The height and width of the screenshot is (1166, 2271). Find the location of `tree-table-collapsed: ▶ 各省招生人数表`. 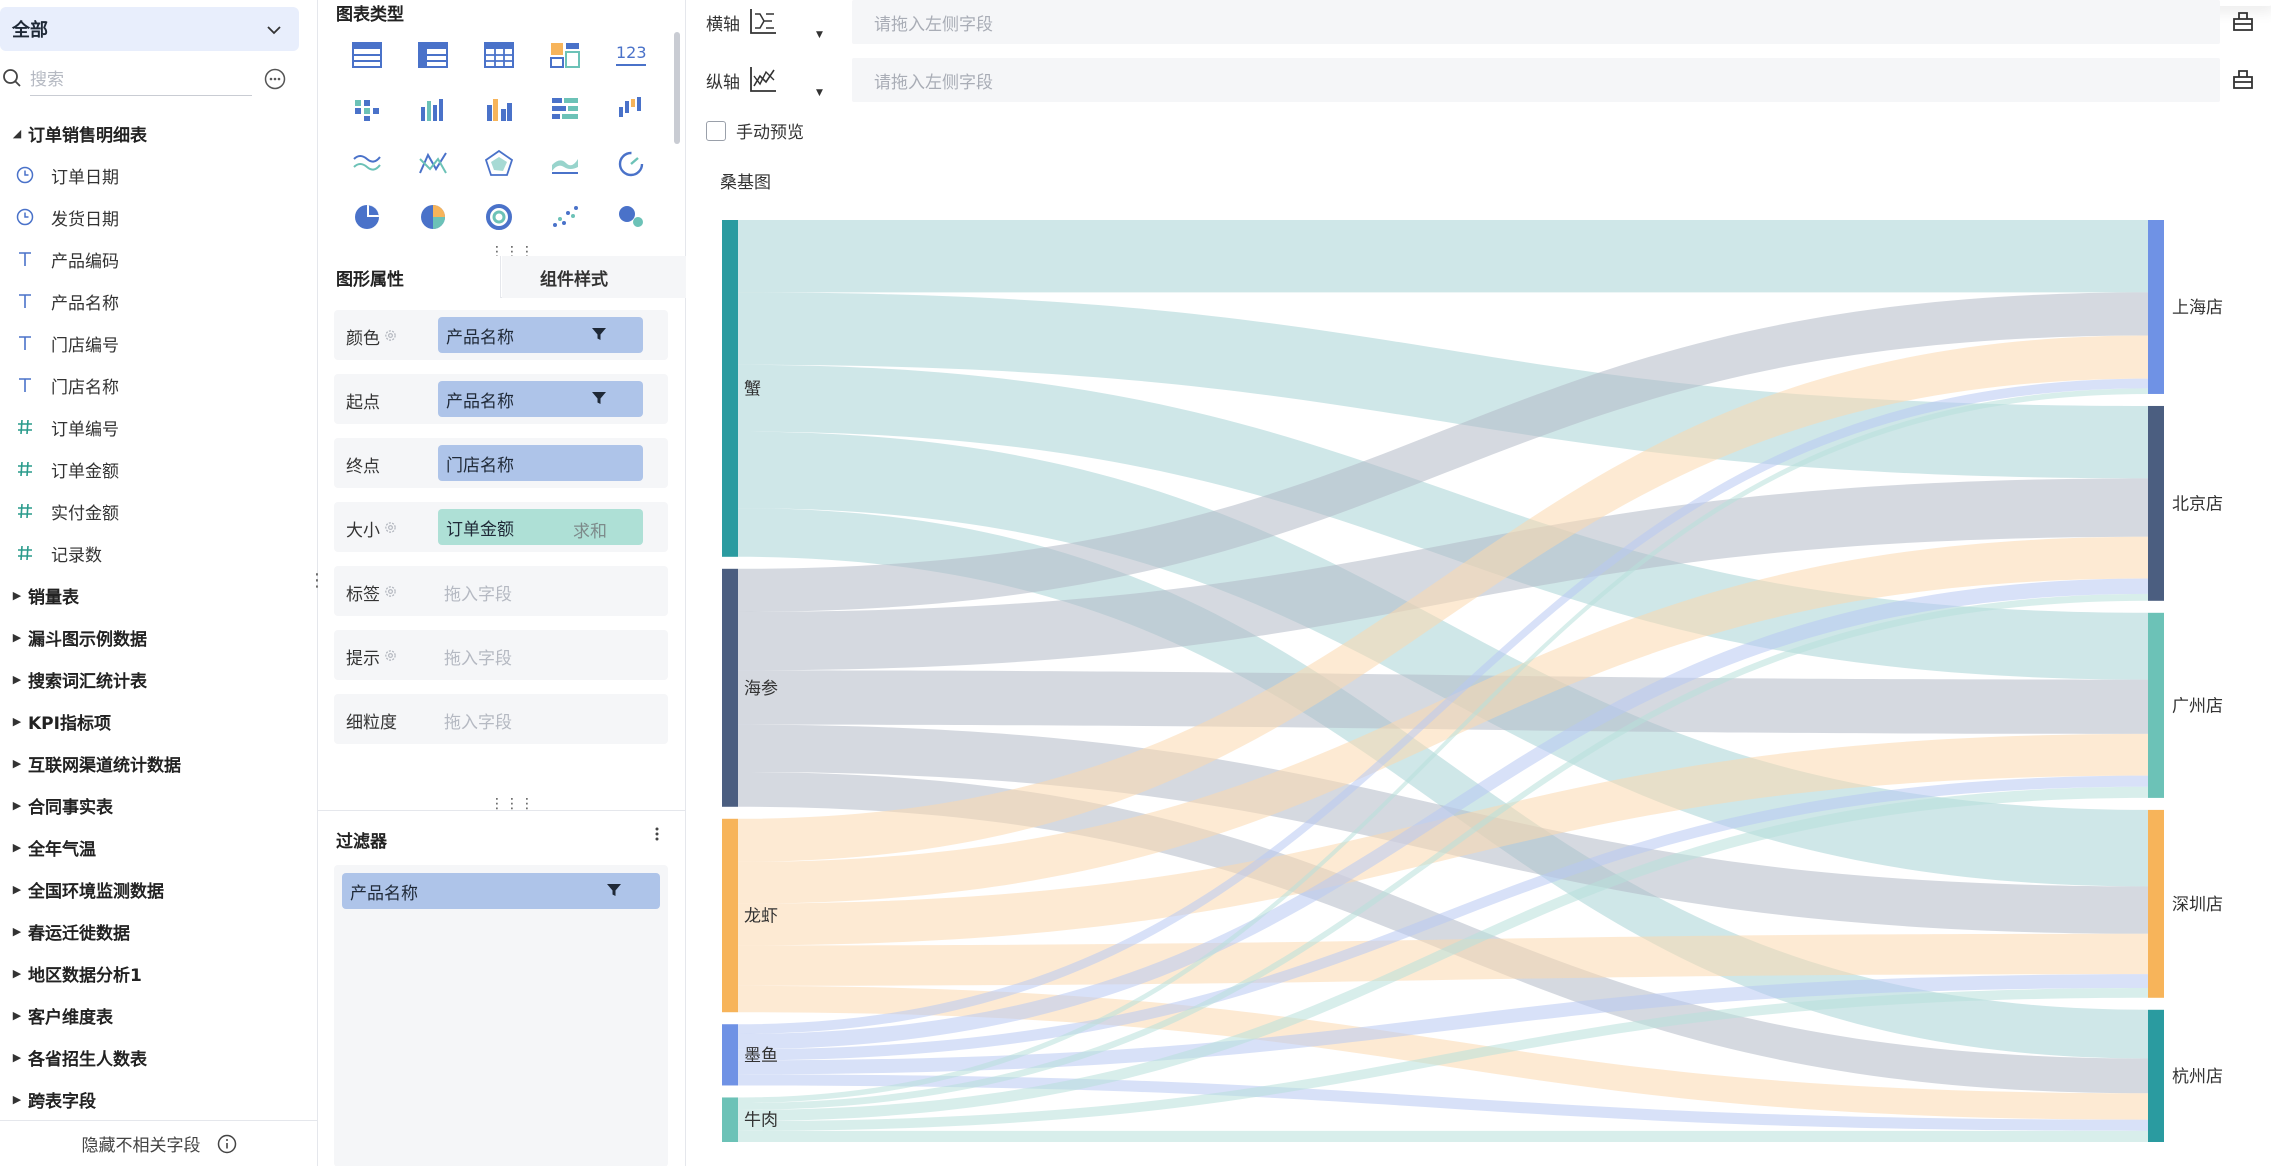

tree-table-collapsed: ▶ 各省招生人数表 is located at coordinates (159, 1057).